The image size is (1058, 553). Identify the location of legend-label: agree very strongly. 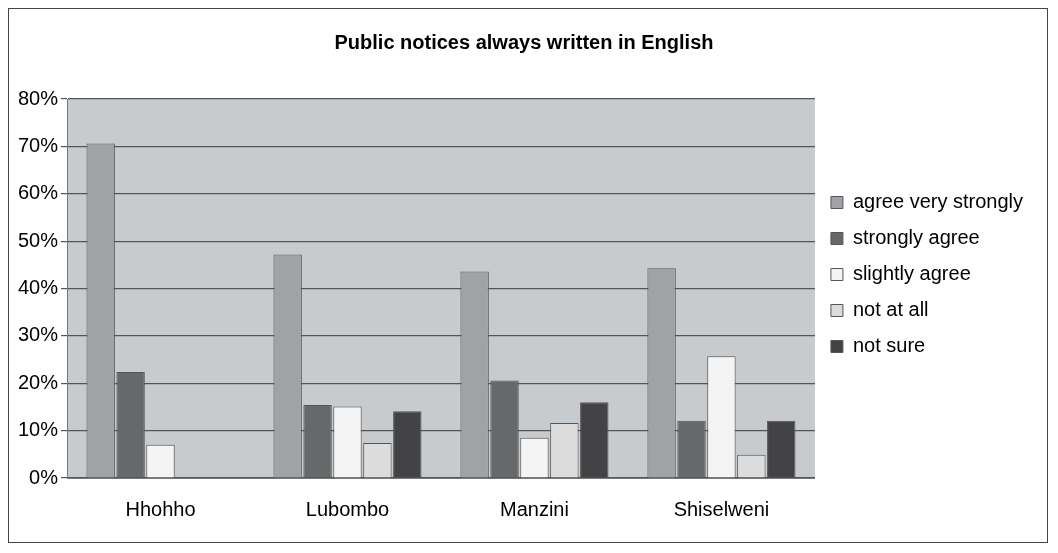
(937, 201).